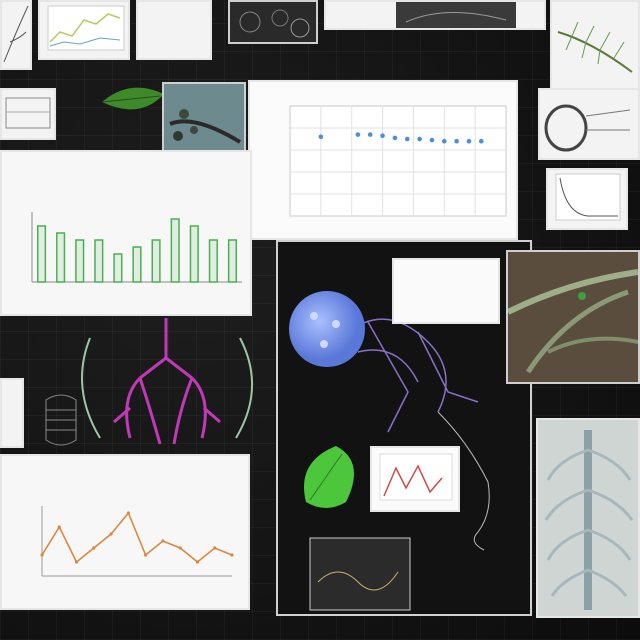  I want to click on vertebra-image, so click(61, 420).